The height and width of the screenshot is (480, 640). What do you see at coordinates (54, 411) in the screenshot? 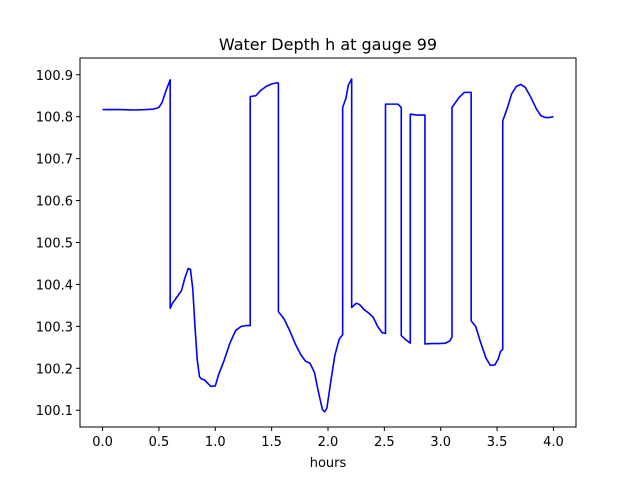
I see `y-tick-label: 100.1` at bounding box center [54, 411].